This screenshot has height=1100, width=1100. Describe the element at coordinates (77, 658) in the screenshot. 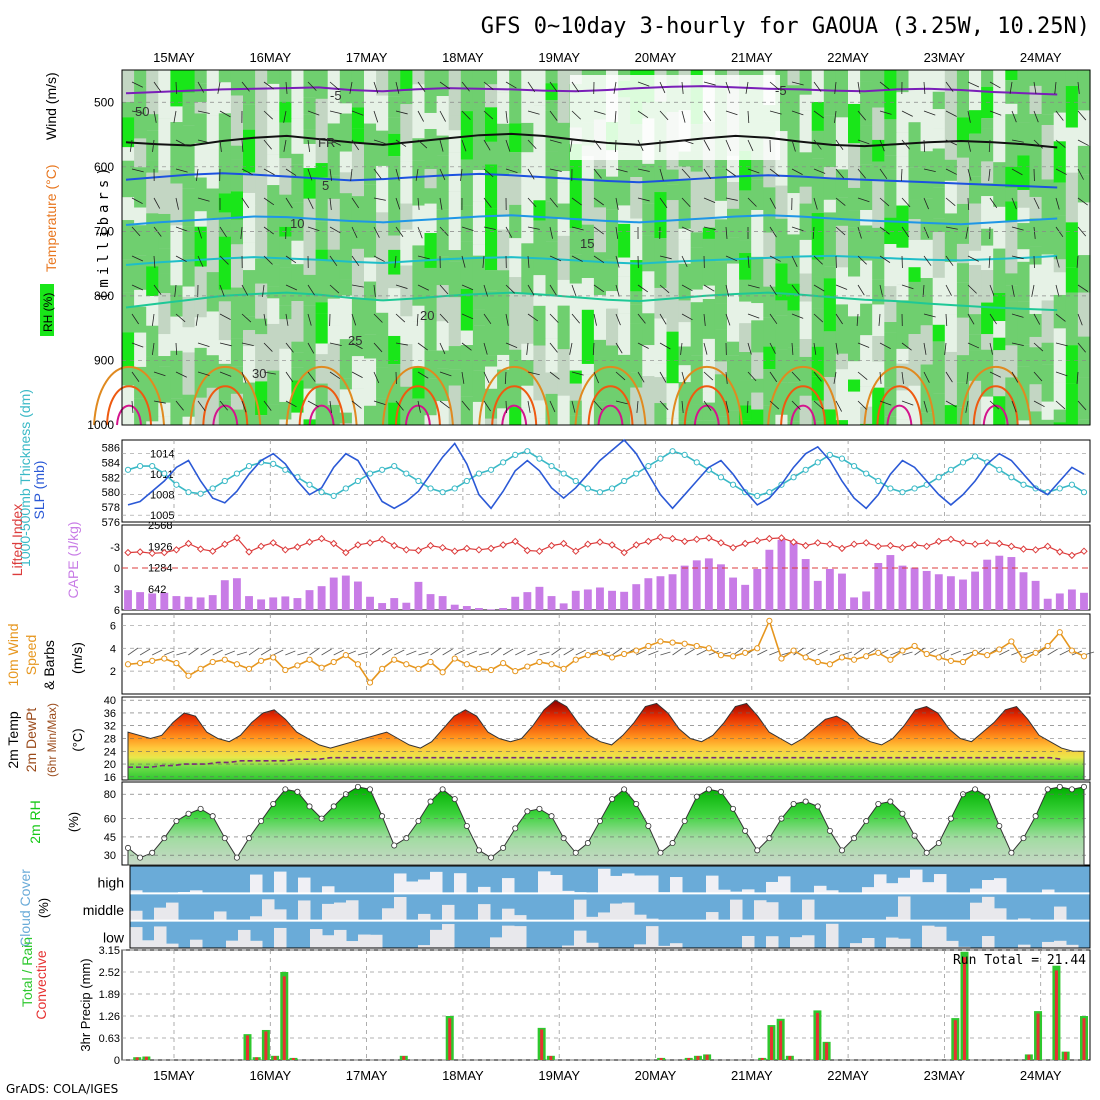

I see `panel-axis-label: (m/s)` at that location.